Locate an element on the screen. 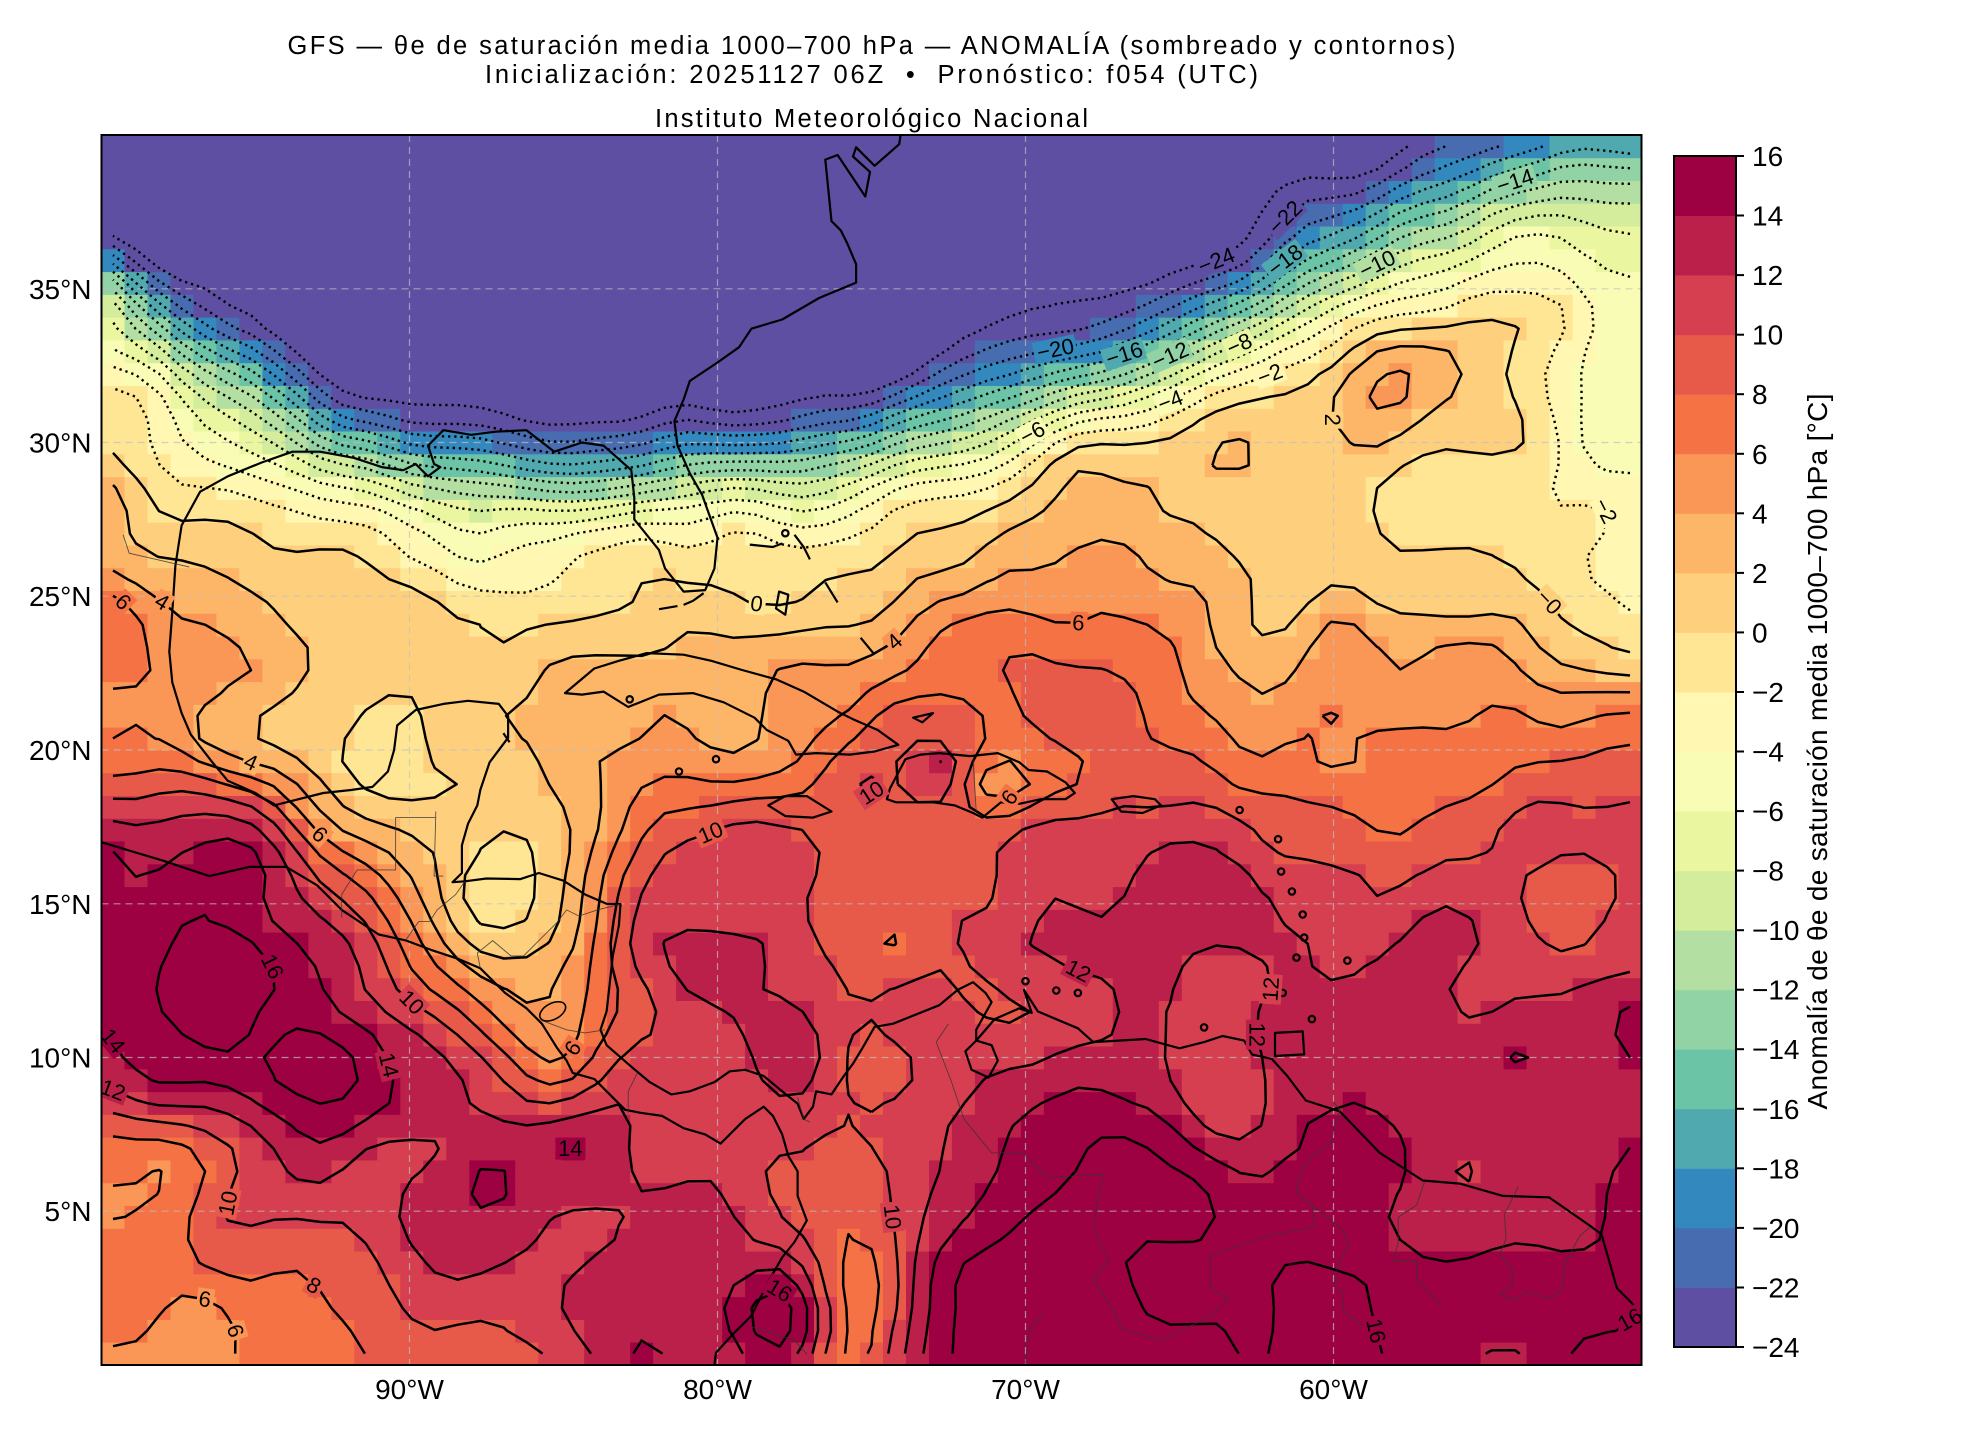 The width and height of the screenshot is (1980, 1440). svg-text: −14 is located at coordinates (1776, 1049).